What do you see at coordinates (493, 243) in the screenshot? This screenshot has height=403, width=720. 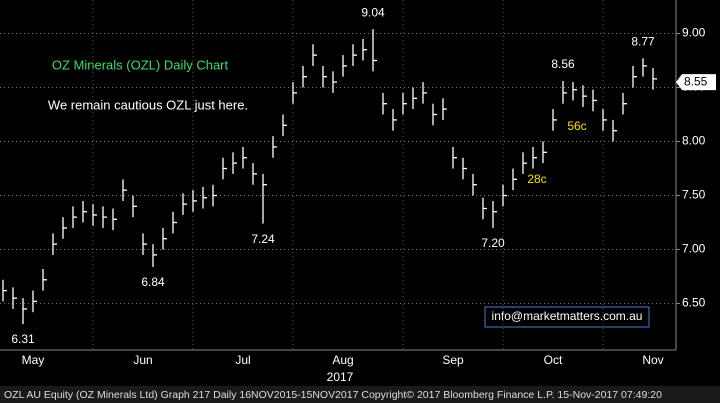 I see `annotation: 7.20` at bounding box center [493, 243].